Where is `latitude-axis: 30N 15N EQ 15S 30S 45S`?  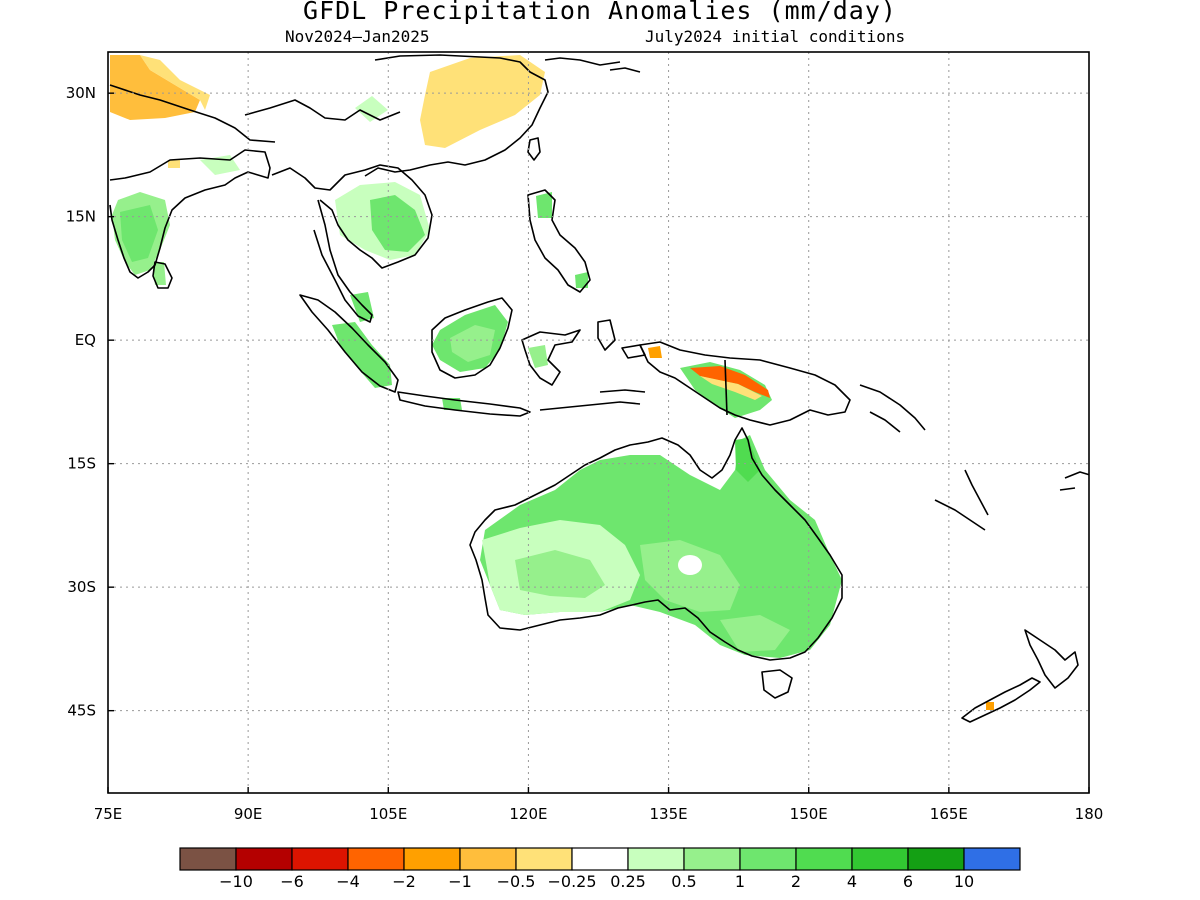
latitude-axis: 30N 15N EQ 15S 30S 45S is located at coordinates (90, 402).